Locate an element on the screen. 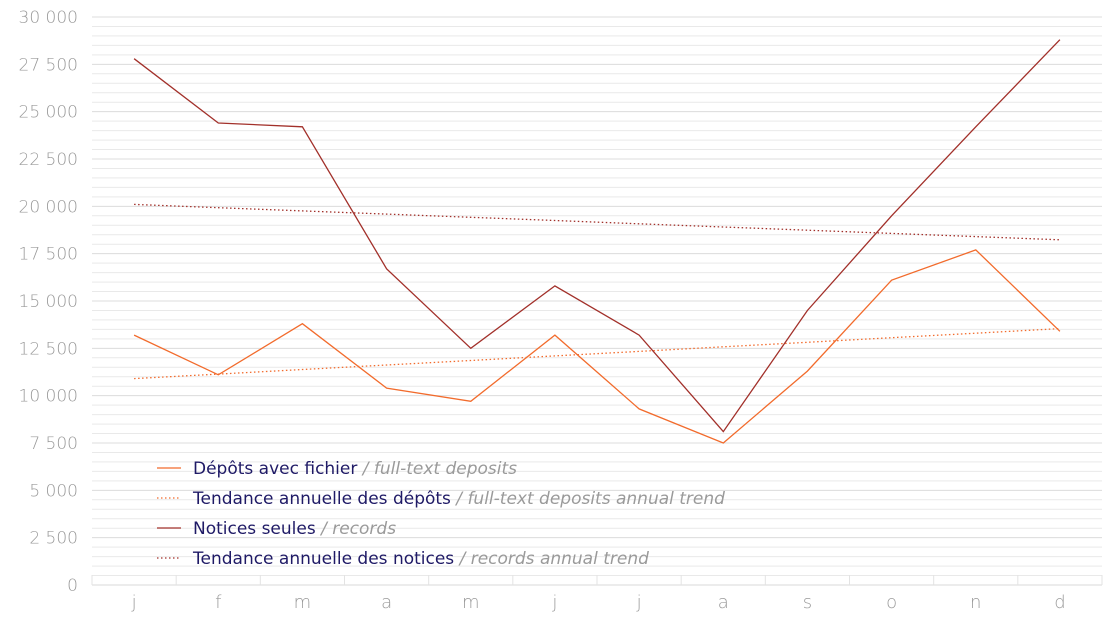 The width and height of the screenshot is (1114, 623). legend-entry-1: Dépôts avec fichier / full-text deposits is located at coordinates (355, 469).